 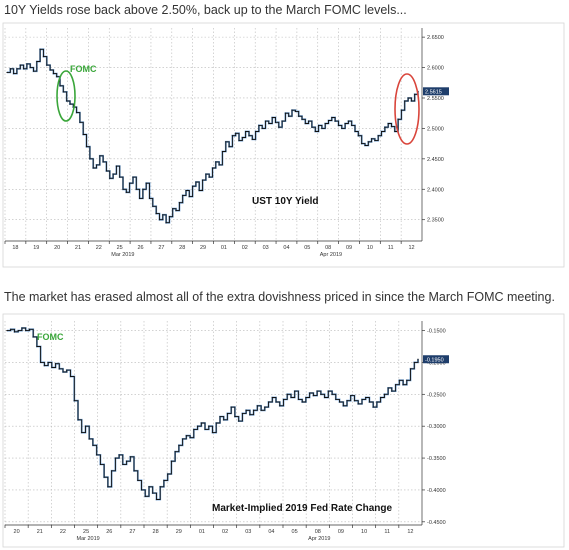 What do you see at coordinates (436, 459) in the screenshot?
I see `y-tick-label: -0.3500` at bounding box center [436, 459].